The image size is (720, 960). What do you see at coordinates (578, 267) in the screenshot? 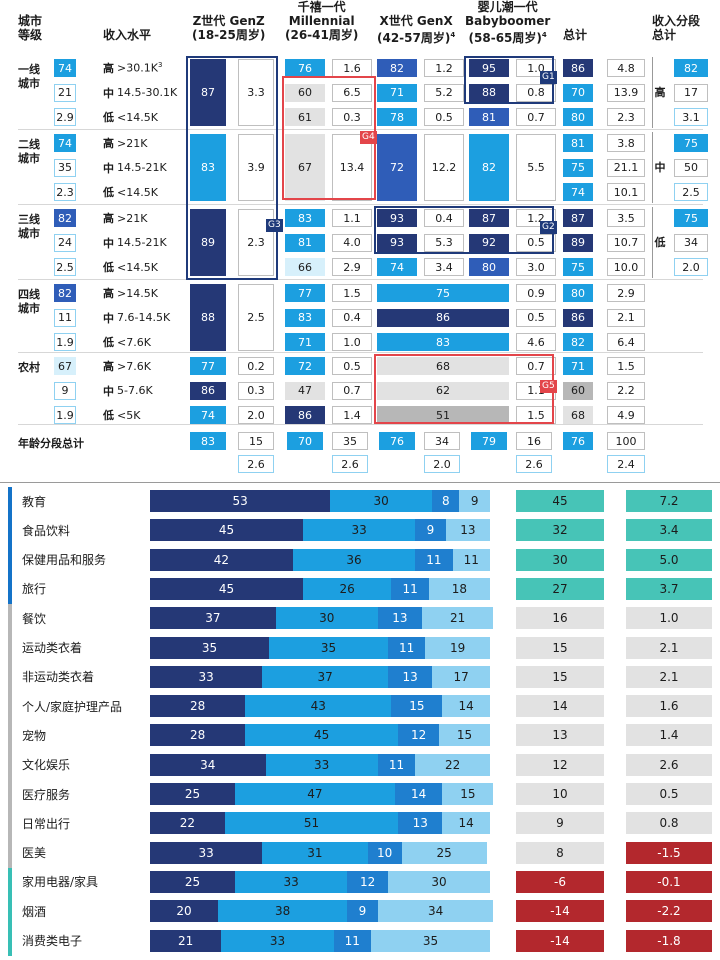
I see `total-score-cell: 75` at bounding box center [578, 267].